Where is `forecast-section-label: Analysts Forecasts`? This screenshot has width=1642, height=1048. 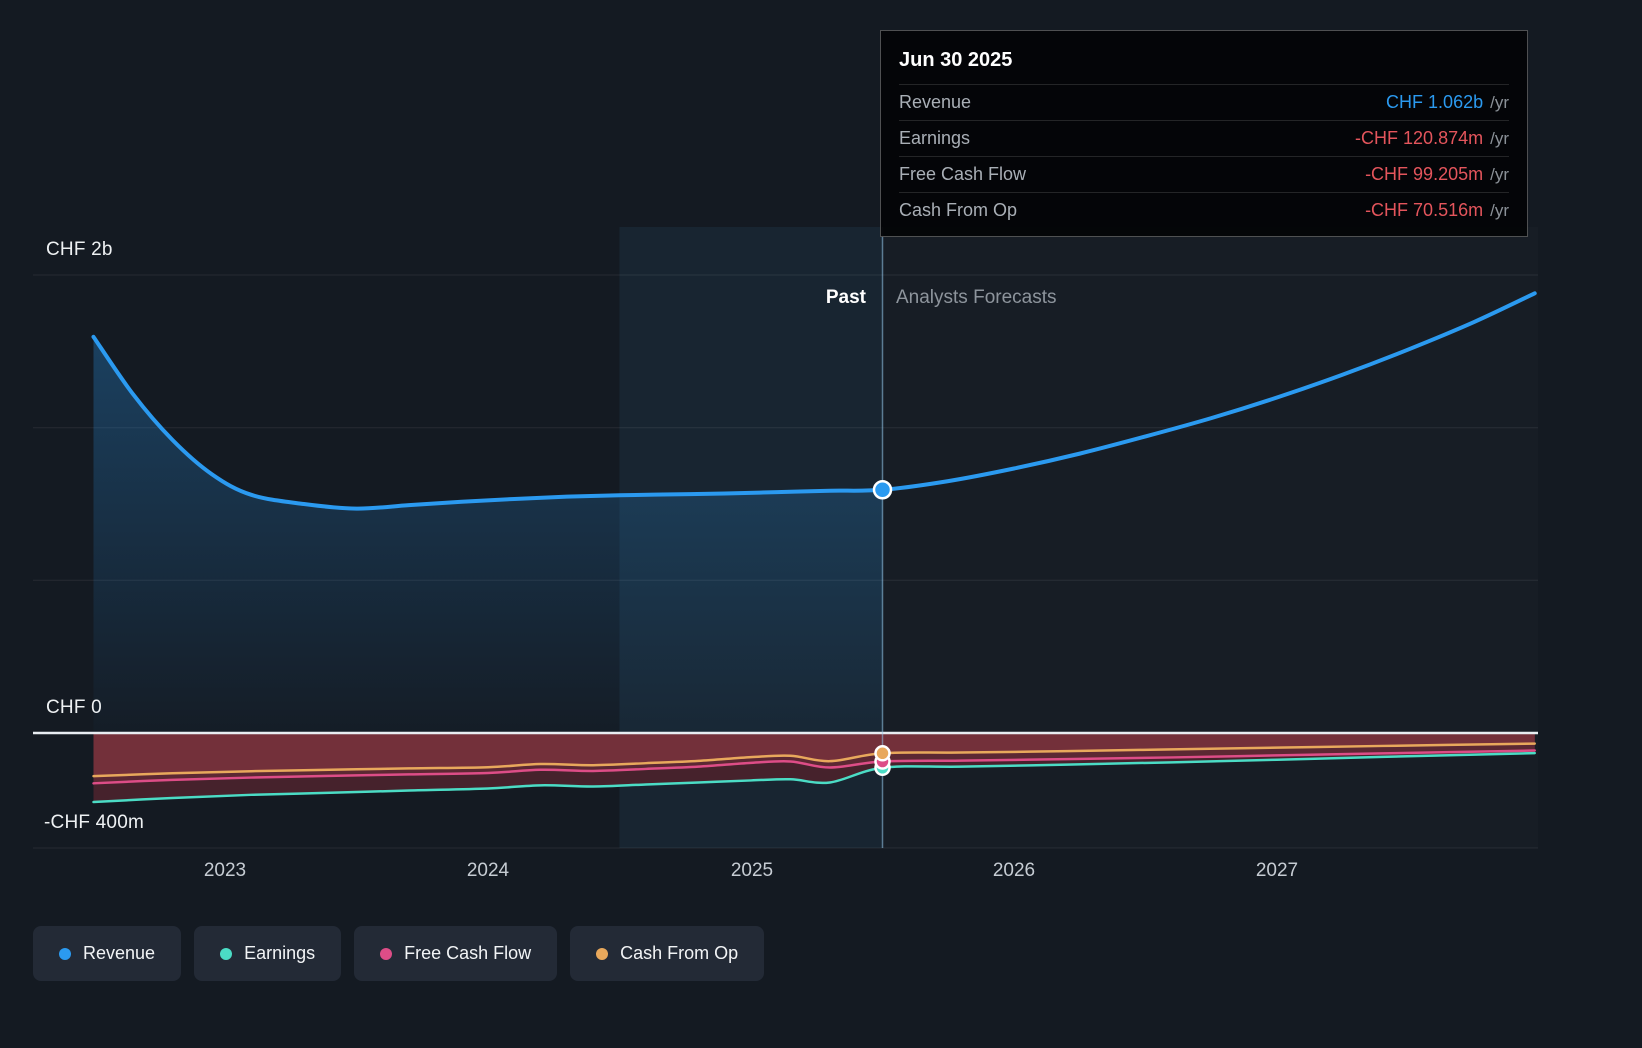
forecast-section-label: Analysts Forecasts is located at coordinates (976, 297).